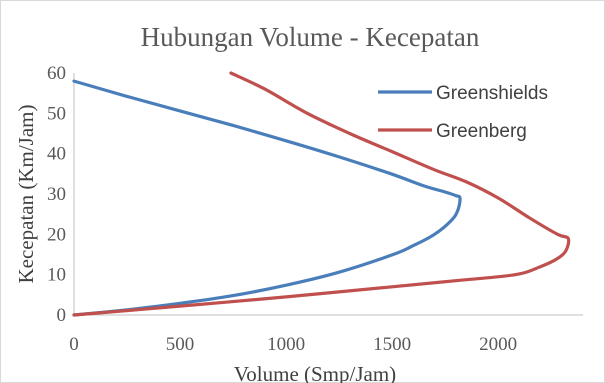 This screenshot has width=605, height=383. I want to click on y-tick-label: 50, so click(56, 113).